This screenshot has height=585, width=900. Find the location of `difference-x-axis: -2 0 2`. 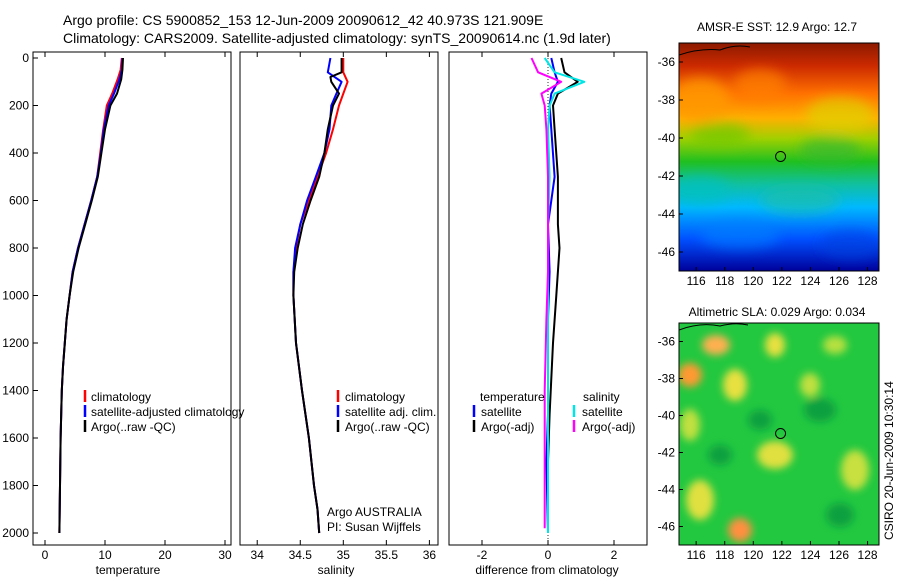

difference-x-axis: -2 0 2 is located at coordinates (547, 307).